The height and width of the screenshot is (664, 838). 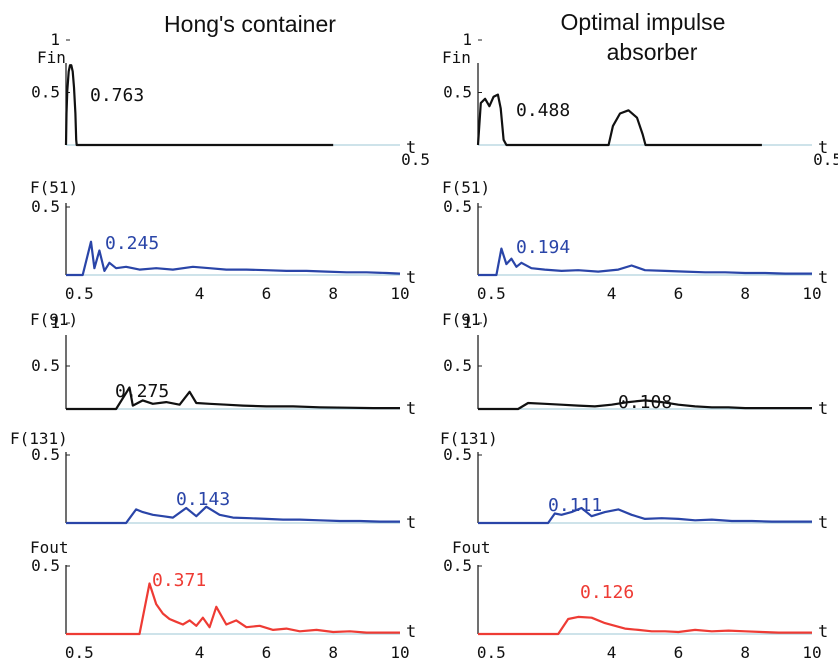 I want to click on opt-fin-xtick-0: 0.5, so click(x=825, y=159).